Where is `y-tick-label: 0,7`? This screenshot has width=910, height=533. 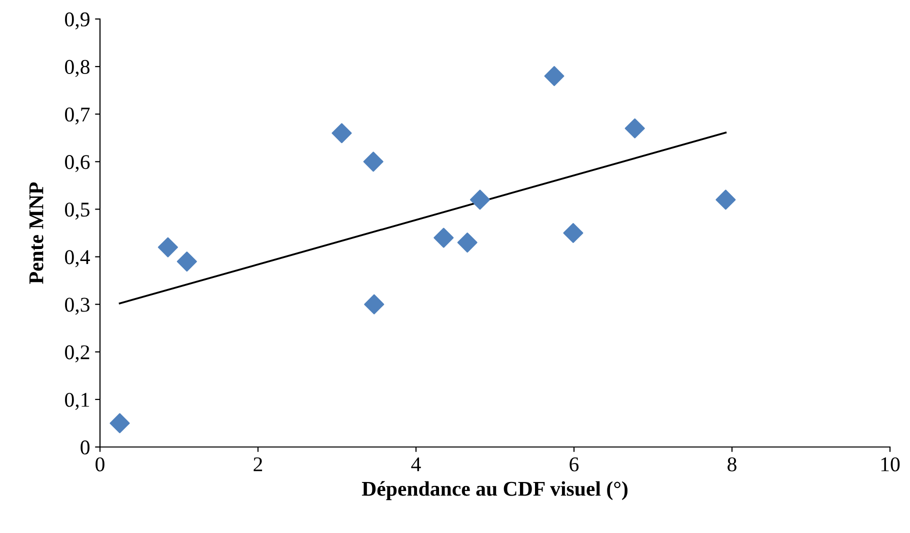 y-tick-label: 0,7 is located at coordinates (77, 116).